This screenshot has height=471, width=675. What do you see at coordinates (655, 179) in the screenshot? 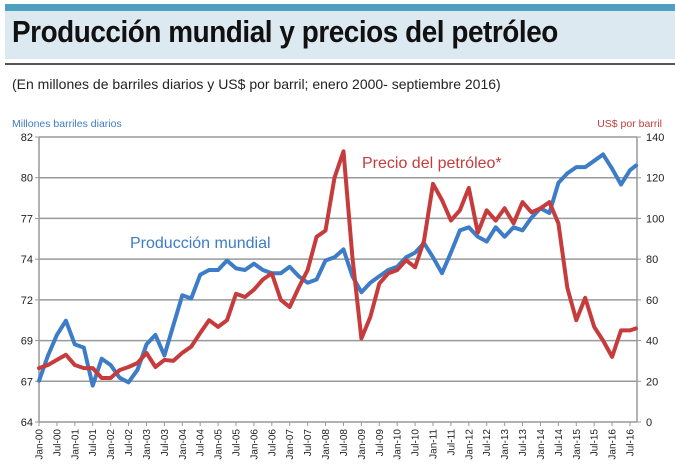
I see `right-tick-label: 120` at bounding box center [655, 179].